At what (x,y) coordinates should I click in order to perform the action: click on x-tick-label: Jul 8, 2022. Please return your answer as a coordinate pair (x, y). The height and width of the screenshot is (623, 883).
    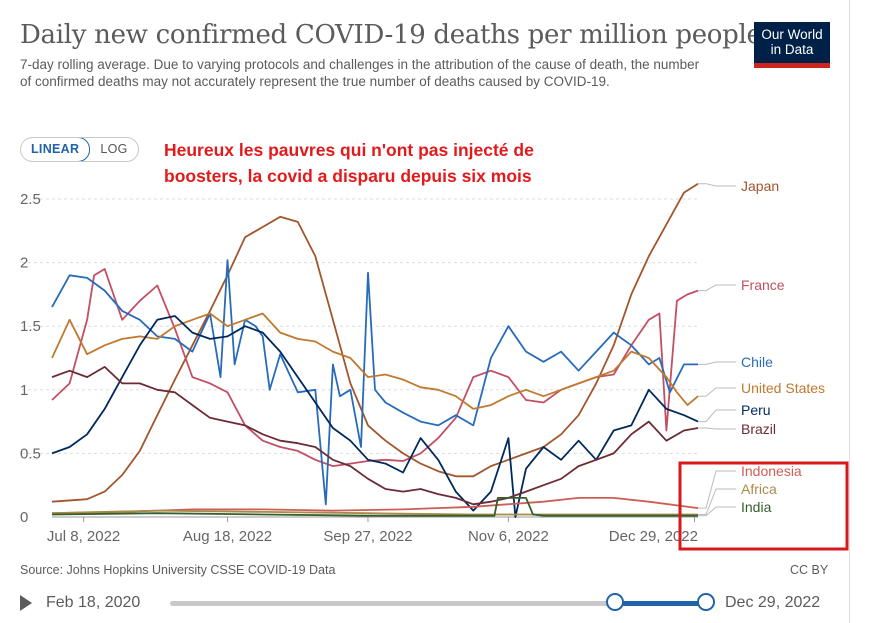
    Looking at the image, I should click on (83, 536).